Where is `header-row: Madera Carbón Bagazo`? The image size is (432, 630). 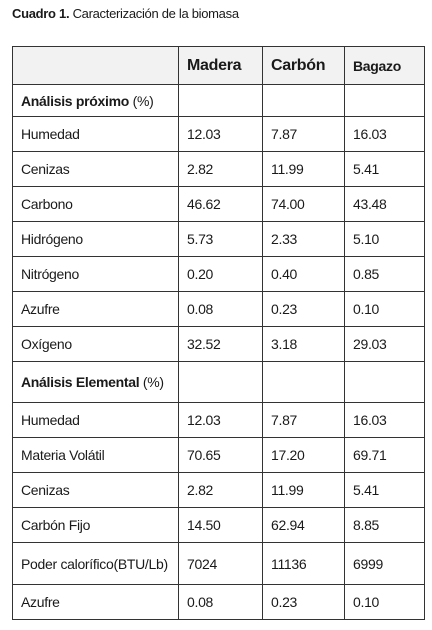 header-row: Madera Carbón Bagazo is located at coordinates (218, 65).